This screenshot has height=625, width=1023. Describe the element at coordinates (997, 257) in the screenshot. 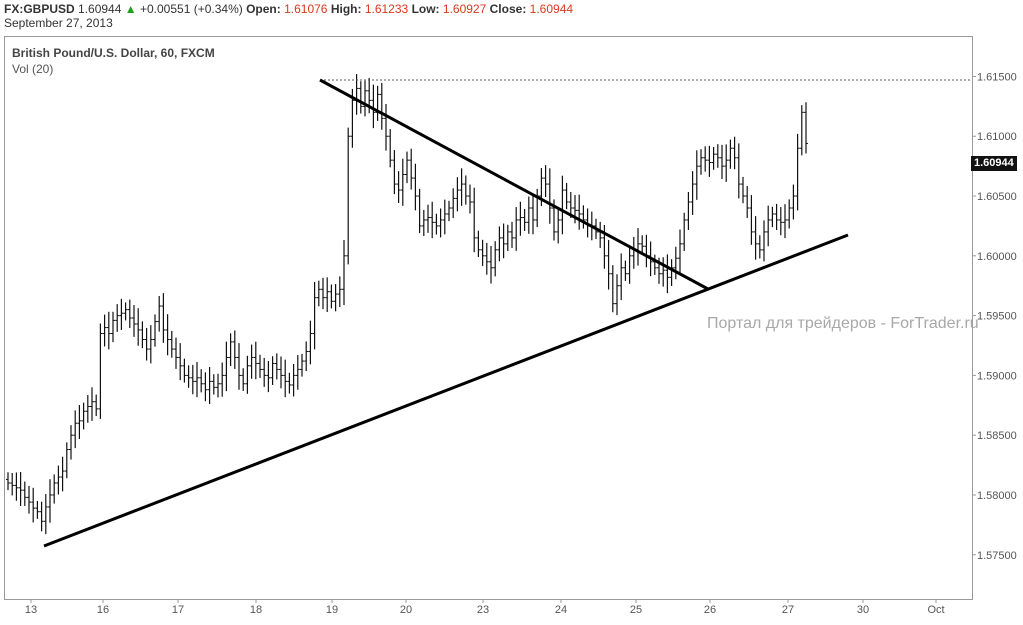

I see `y-tick-label: 1.60000` at that location.